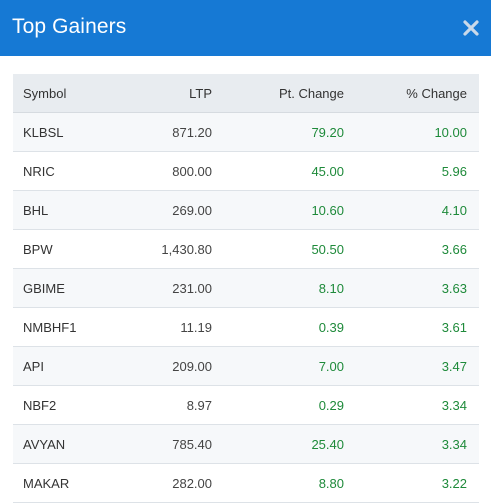 This screenshot has width=491, height=503. What do you see at coordinates (331, 366) in the screenshot?
I see `cell-pt-change: 7.00` at bounding box center [331, 366].